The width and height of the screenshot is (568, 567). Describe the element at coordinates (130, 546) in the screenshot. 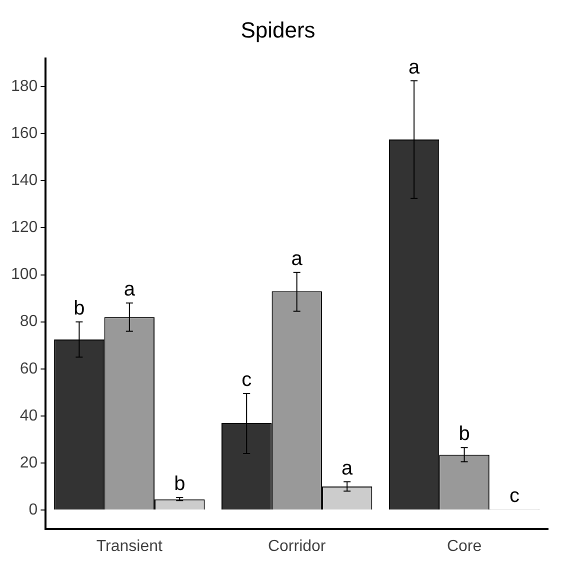

I see `x-tick-label: Transient` at that location.